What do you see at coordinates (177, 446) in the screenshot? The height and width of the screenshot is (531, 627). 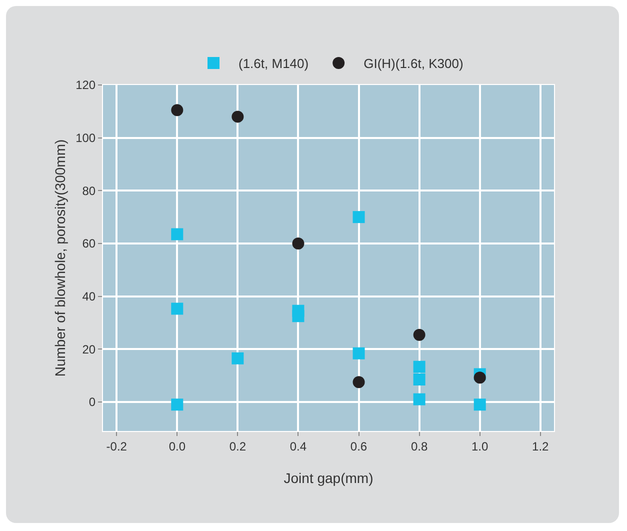 I see `x-tick-label: 0.0` at bounding box center [177, 446].